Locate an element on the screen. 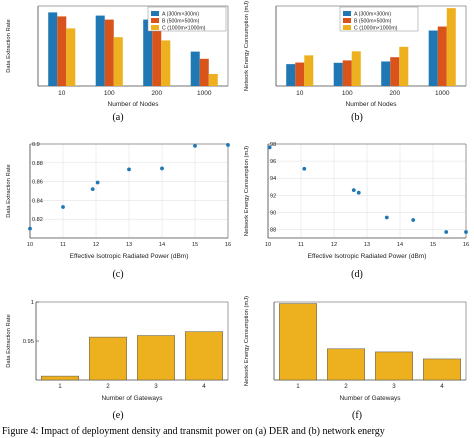 The width and height of the screenshot is (474, 438). x-tick-label-f-0: 1 is located at coordinates (298, 386).